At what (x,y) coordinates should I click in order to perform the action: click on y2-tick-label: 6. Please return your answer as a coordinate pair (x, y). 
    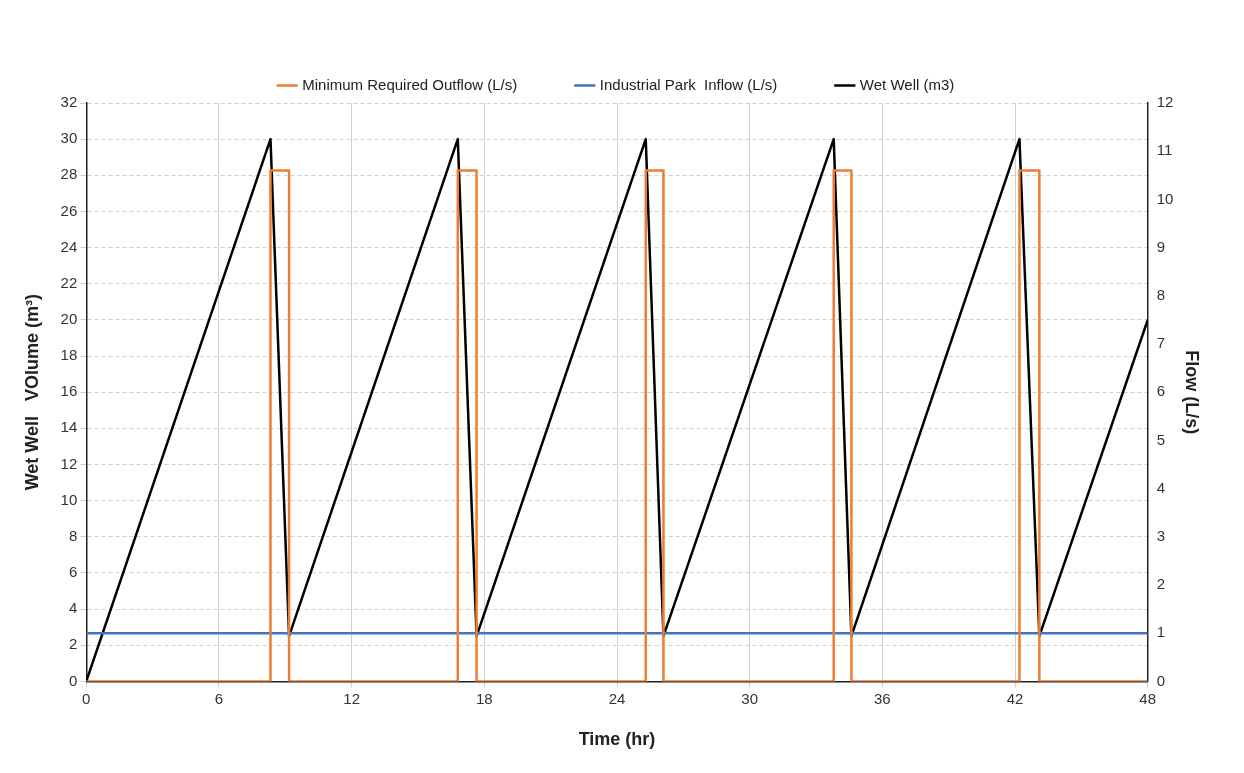
    Looking at the image, I should click on (1161, 391).